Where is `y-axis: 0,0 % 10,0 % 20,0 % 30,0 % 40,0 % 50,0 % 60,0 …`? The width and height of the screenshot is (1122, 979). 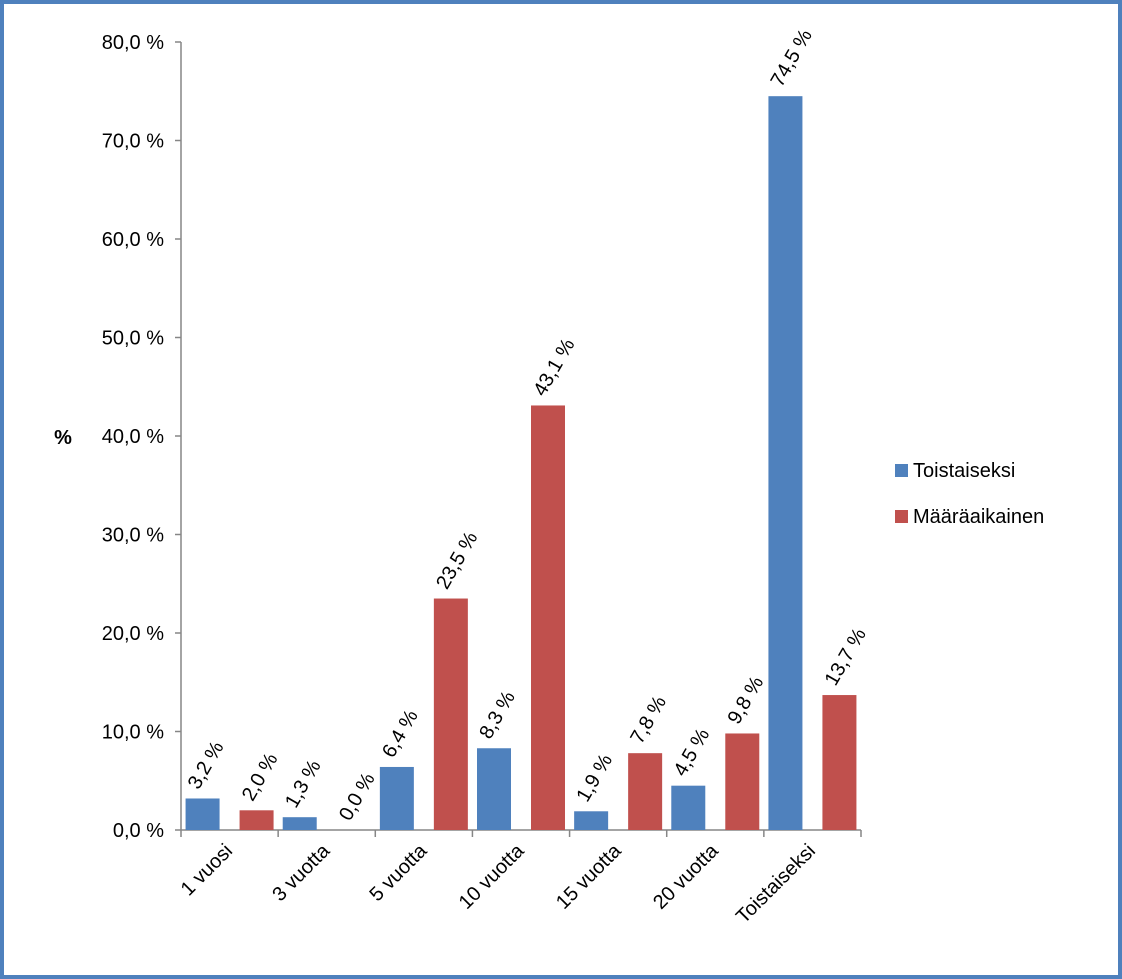
y-axis: 0,0 % 10,0 % 20,0 % 30,0 % 40,0 % 50,0 % 60,0 … is located at coordinates (142, 437).